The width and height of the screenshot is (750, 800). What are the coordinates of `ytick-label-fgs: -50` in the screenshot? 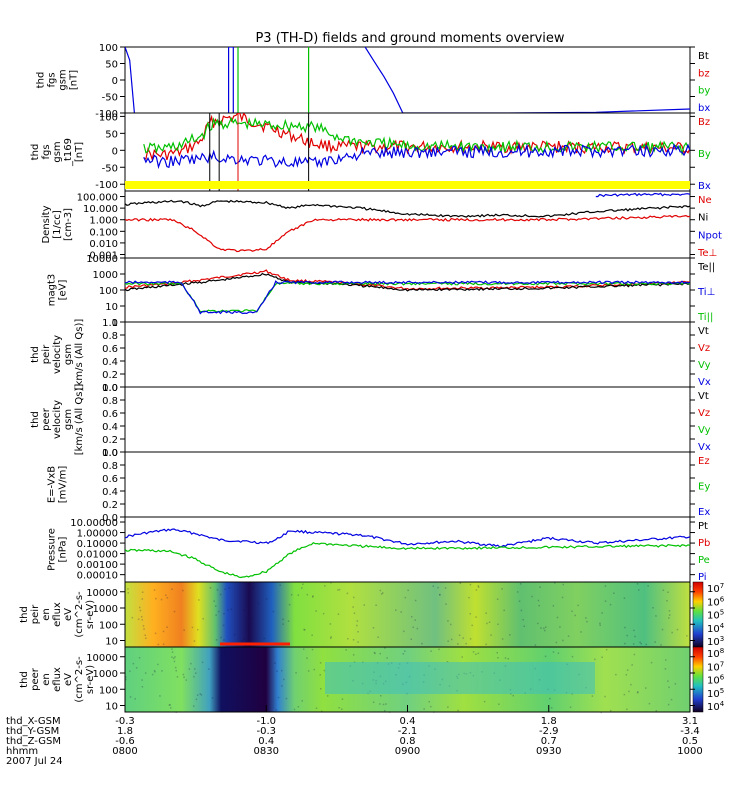 It's located at (110, 98).